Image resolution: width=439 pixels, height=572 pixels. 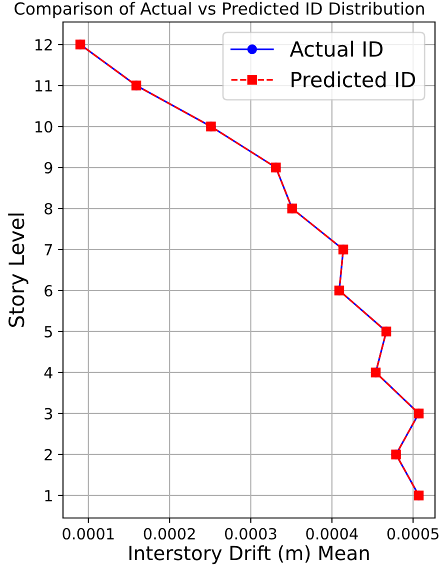 I want to click on y-axis-title: Story Level, so click(x=18, y=270).